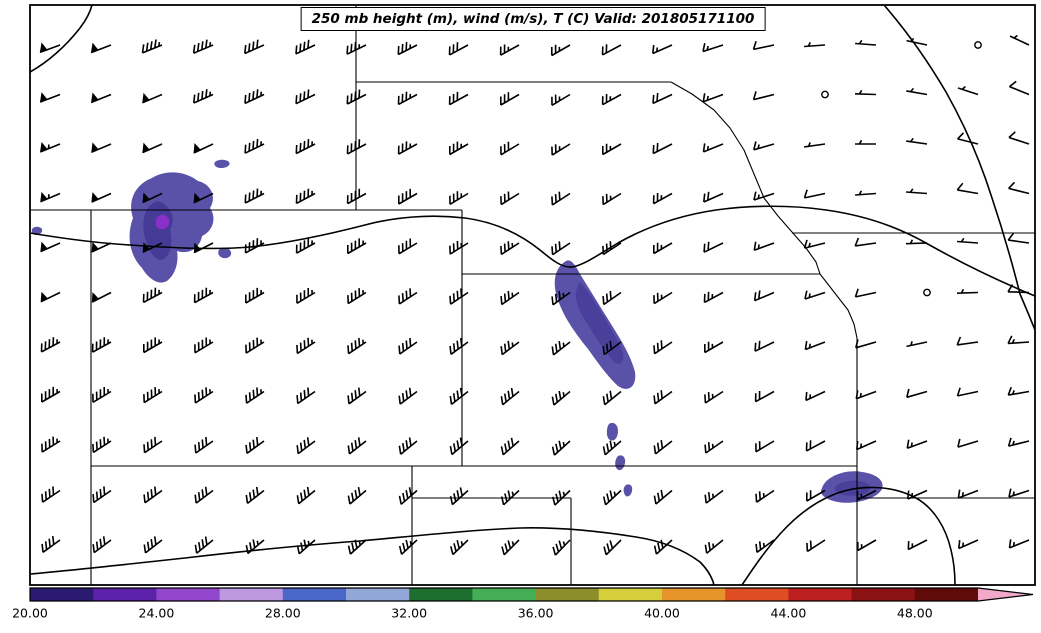  I want to click on state-border-line, so click(745, 178).